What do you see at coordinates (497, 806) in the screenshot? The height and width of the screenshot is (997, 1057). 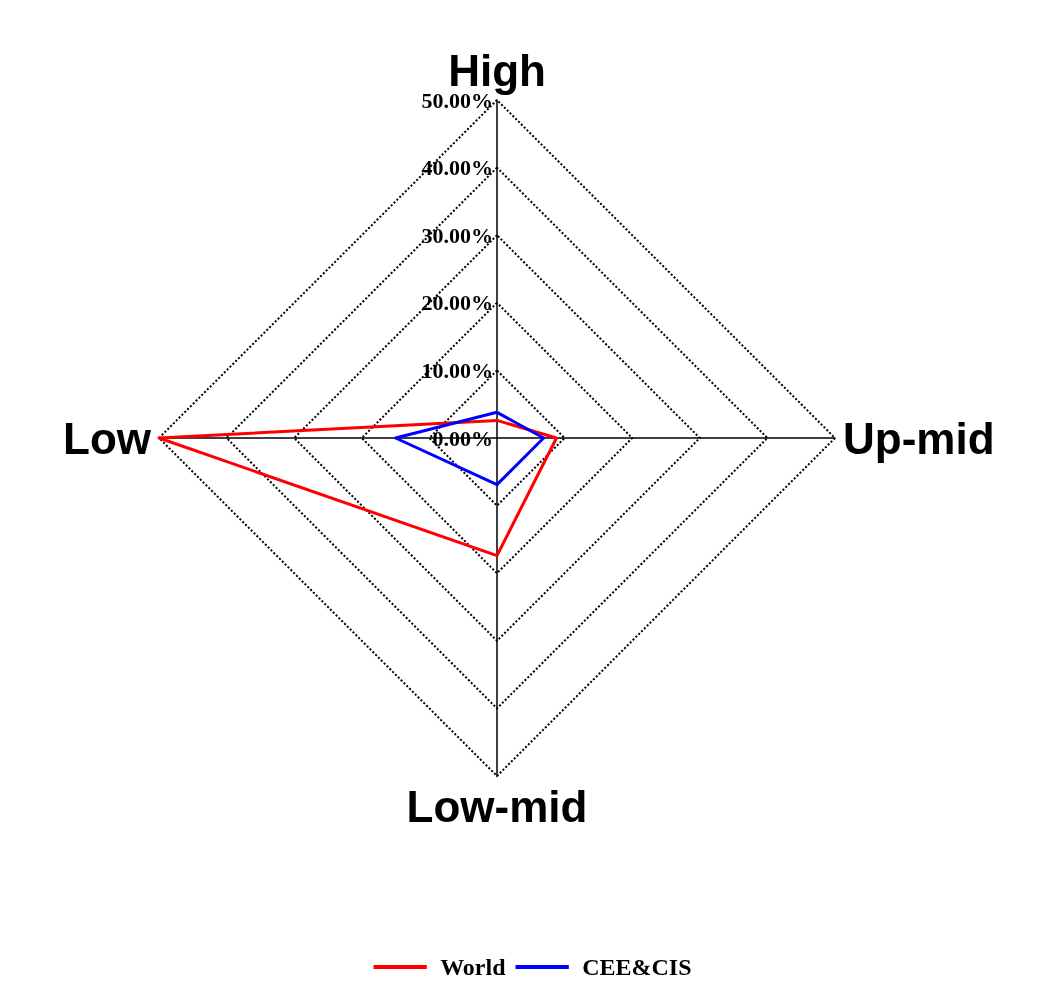 I see `spoke-label: Low-mid` at bounding box center [497, 806].